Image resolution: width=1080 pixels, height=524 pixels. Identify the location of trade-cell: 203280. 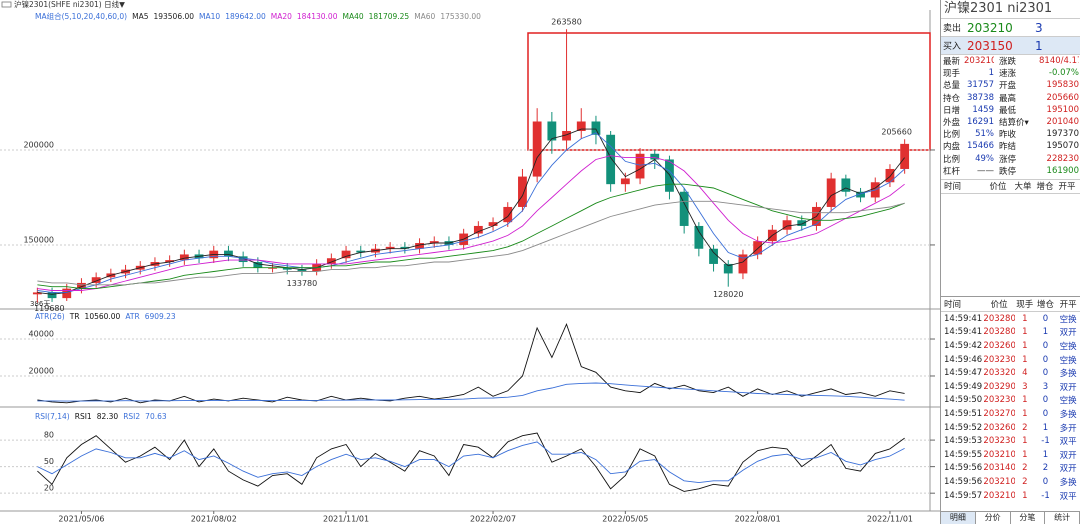
(999, 318).